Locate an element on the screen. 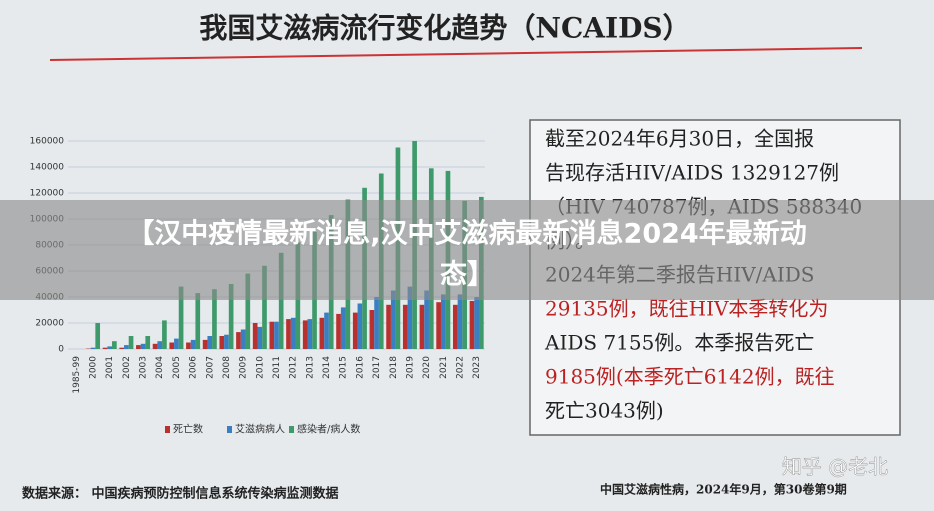 The width and height of the screenshot is (934, 511). y-tick-label: 140000 is located at coordinates (47, 168).